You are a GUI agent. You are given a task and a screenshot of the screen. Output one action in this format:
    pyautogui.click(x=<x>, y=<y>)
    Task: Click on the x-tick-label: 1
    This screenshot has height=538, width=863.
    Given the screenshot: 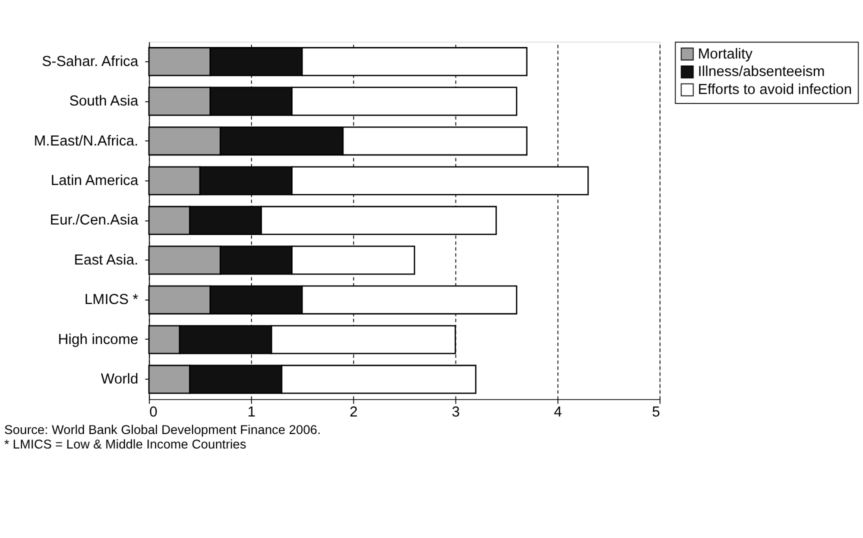 What is the action you would take?
    pyautogui.click(x=251, y=412)
    